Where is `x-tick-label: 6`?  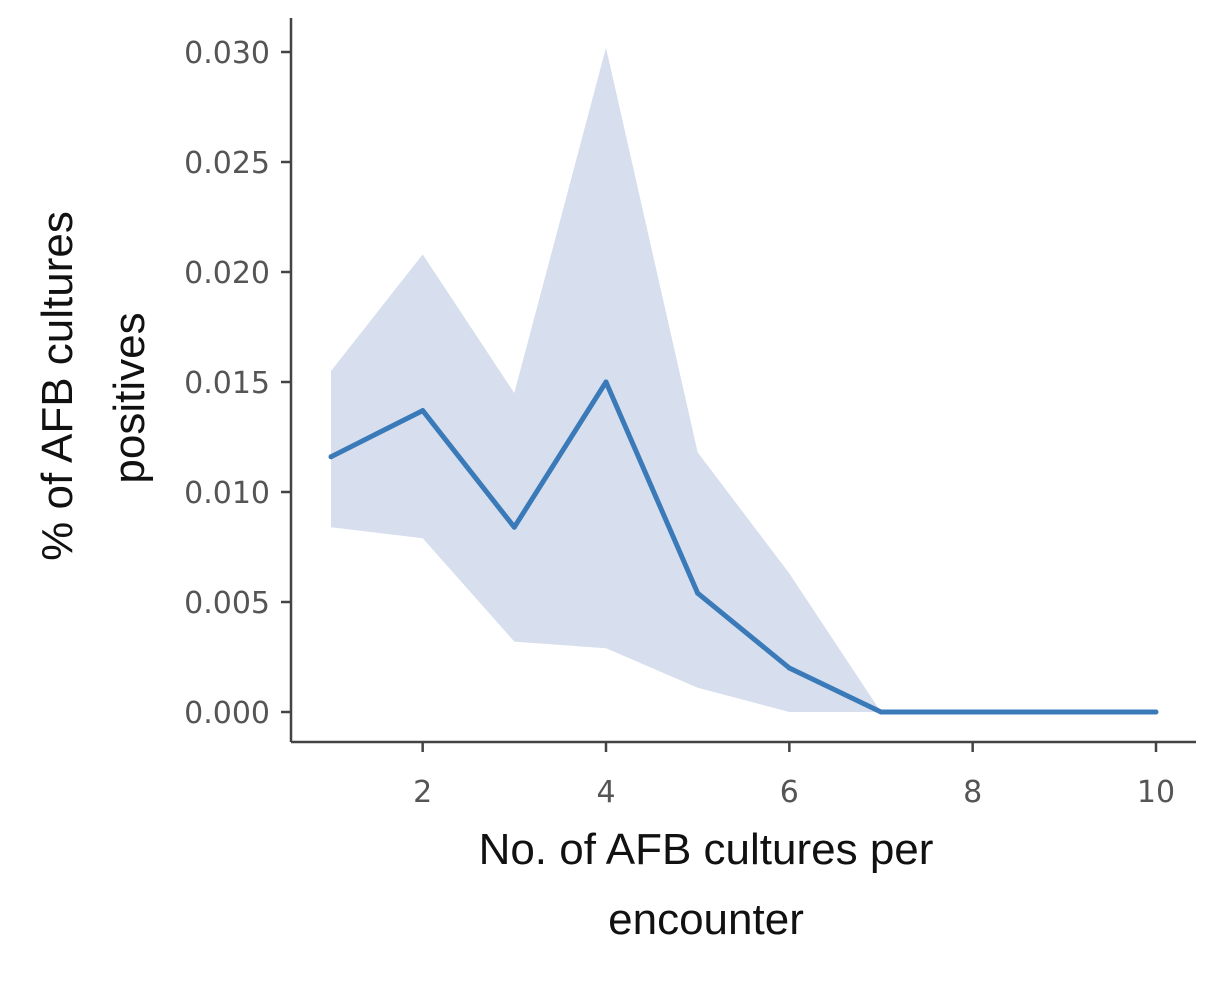
x-tick-label: 6 is located at coordinates (789, 792).